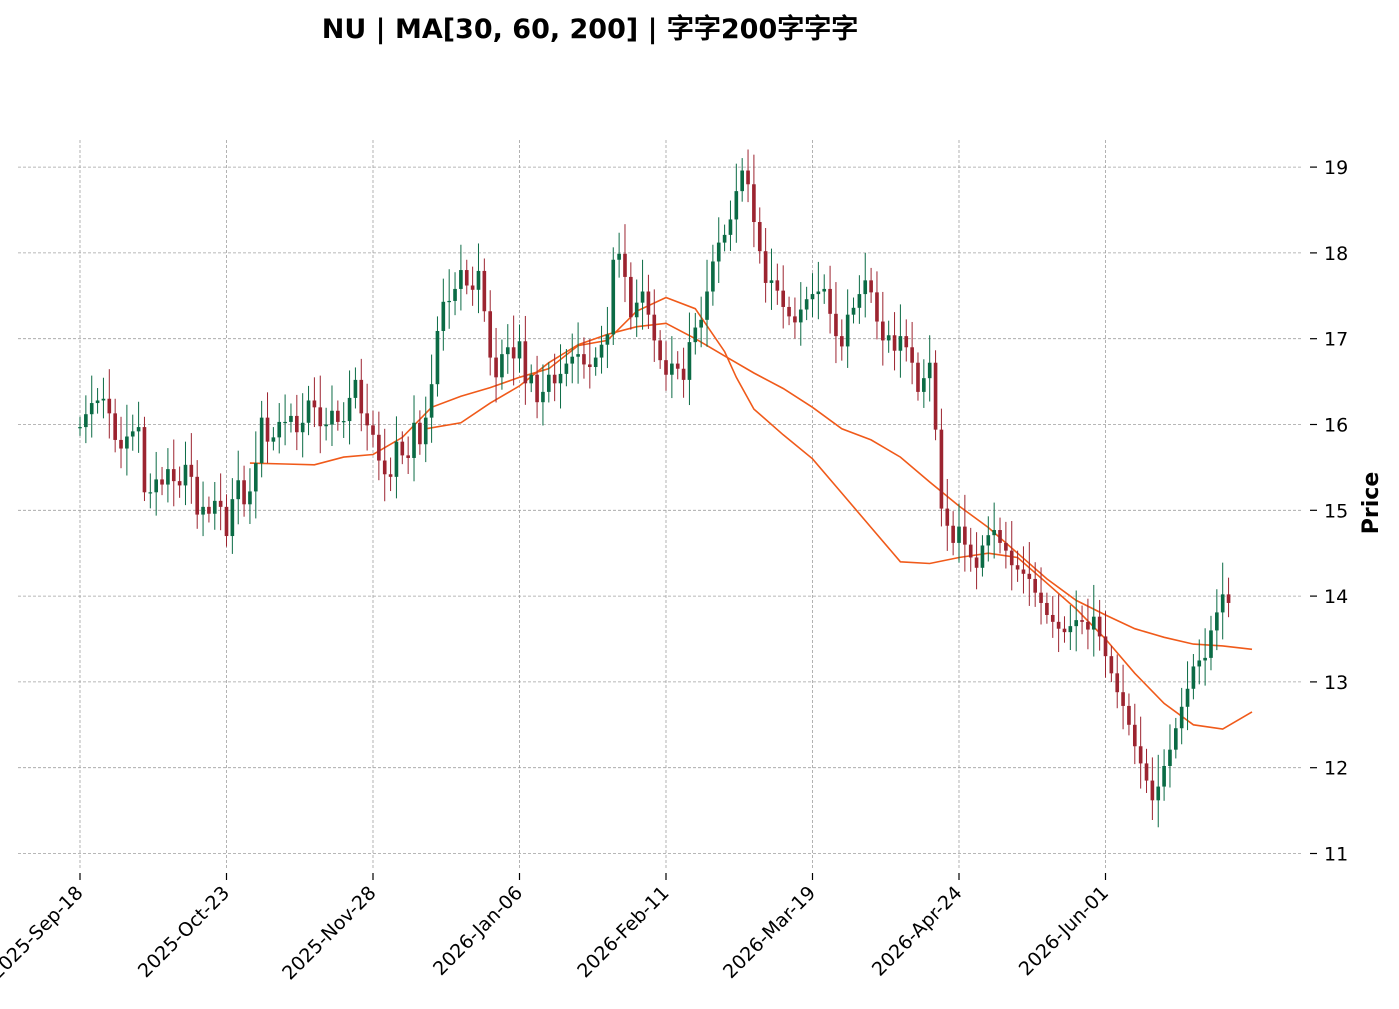 This screenshot has height=1009, width=1399. What do you see at coordinates (623, 932) in the screenshot?
I see `x-tick-label: 2026-Feb-11` at bounding box center [623, 932].